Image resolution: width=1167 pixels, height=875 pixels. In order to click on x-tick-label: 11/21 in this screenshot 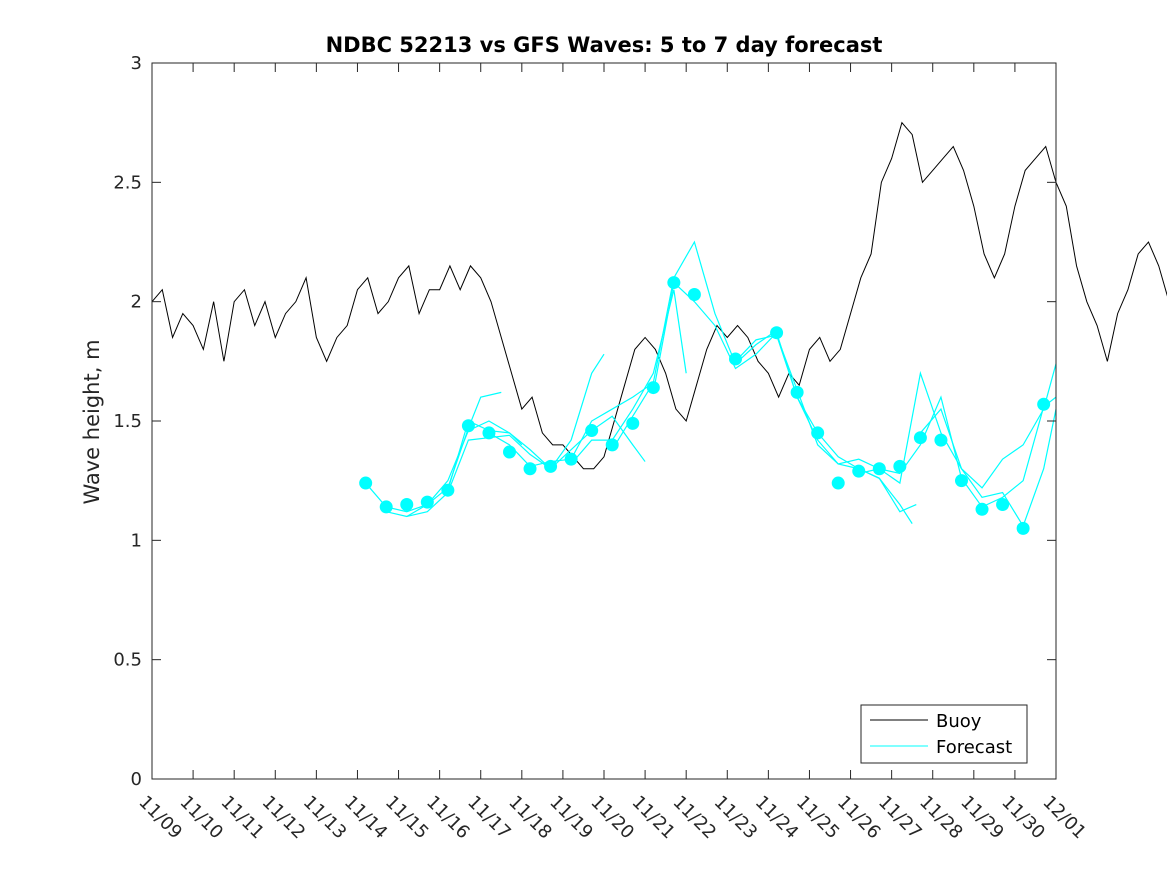, I will do `click(654, 818)`.